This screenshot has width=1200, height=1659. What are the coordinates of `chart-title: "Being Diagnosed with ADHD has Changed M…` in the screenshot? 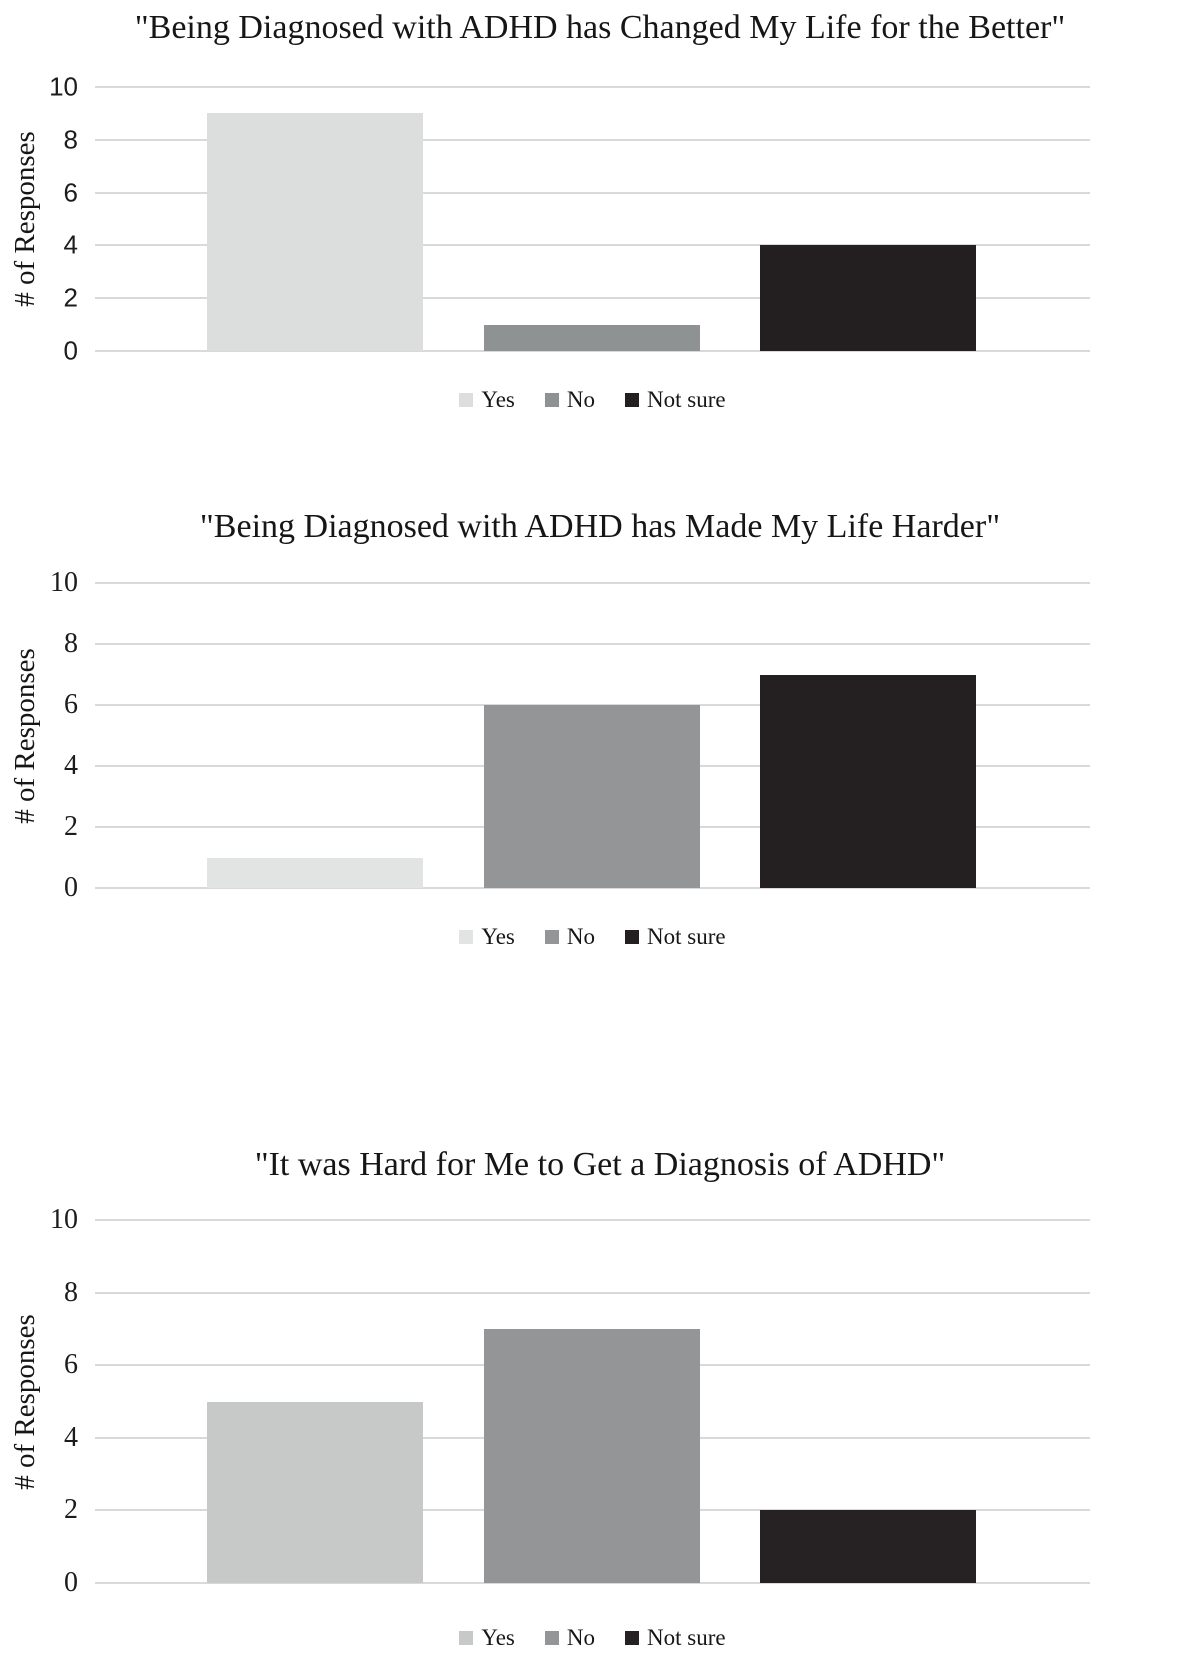 It's located at (600, 27).